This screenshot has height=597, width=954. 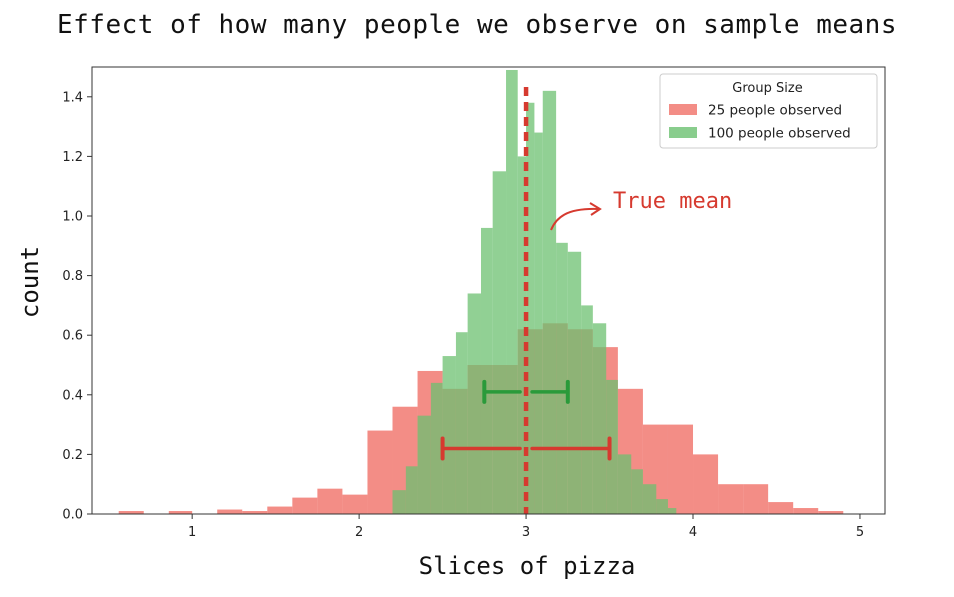 I want to click on y-tick-label: 0.6, so click(x=72, y=336).